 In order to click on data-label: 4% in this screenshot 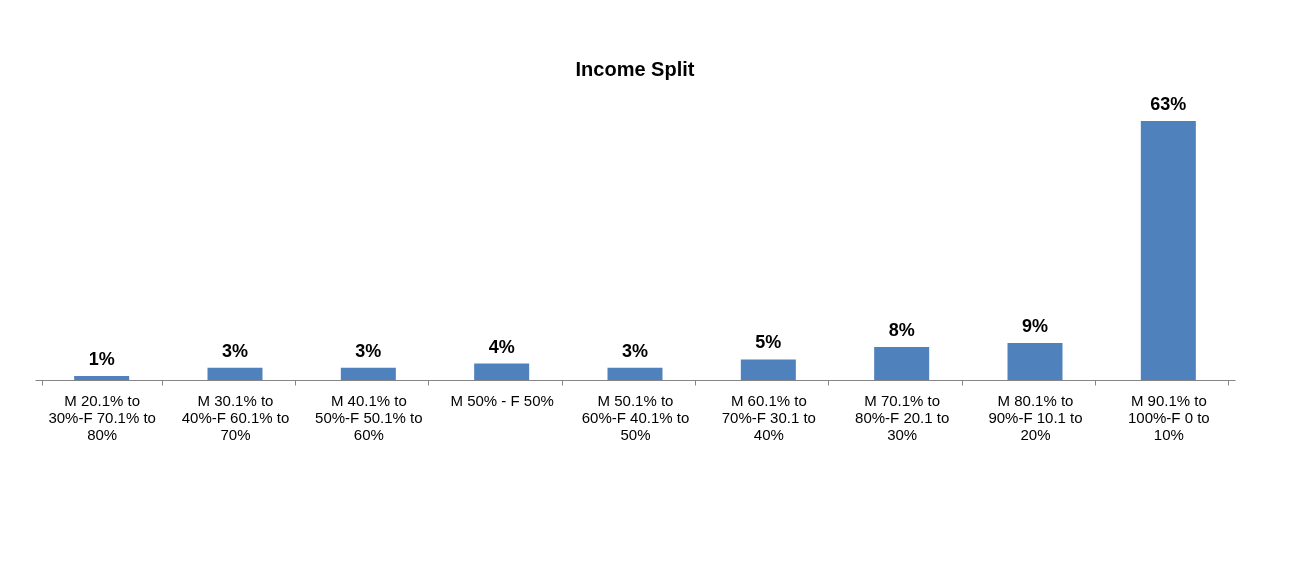, I will do `click(501, 346)`.